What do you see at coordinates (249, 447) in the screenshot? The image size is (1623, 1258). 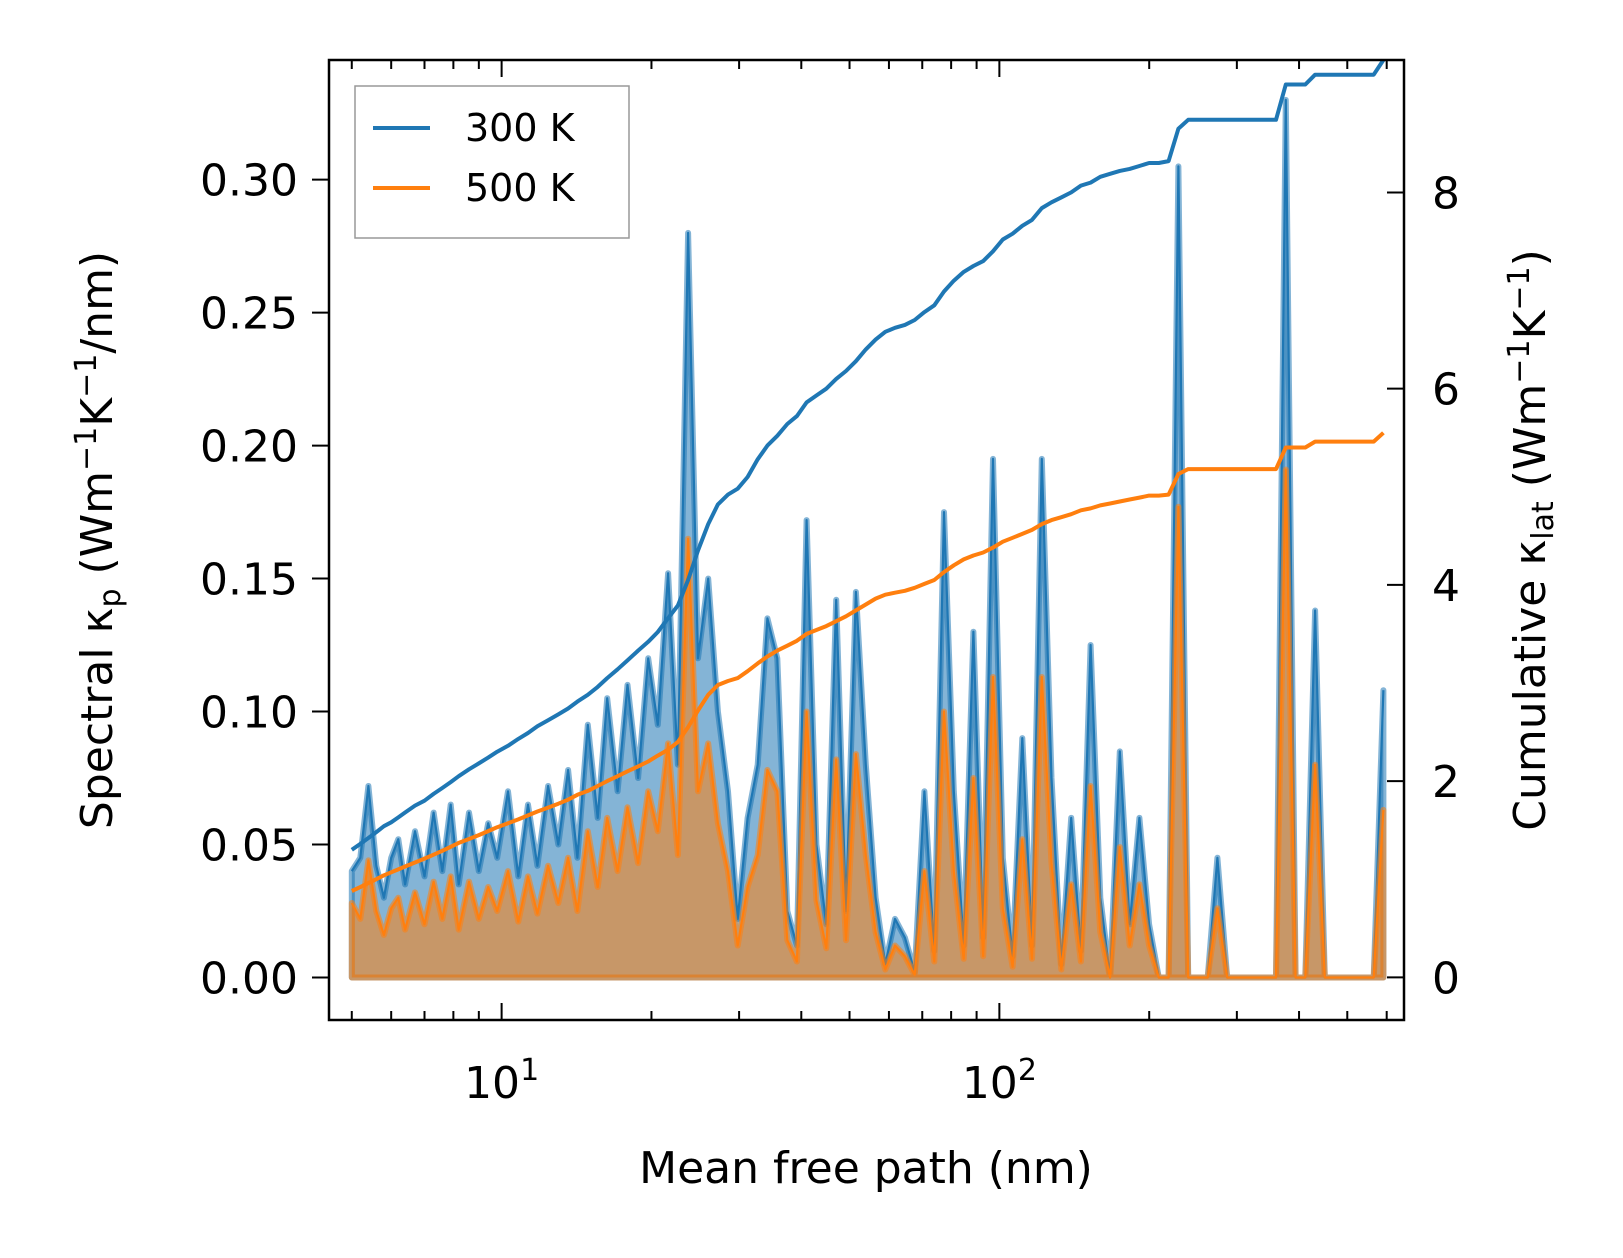 I see `y-left-tick-label: 0.20` at bounding box center [249, 447].